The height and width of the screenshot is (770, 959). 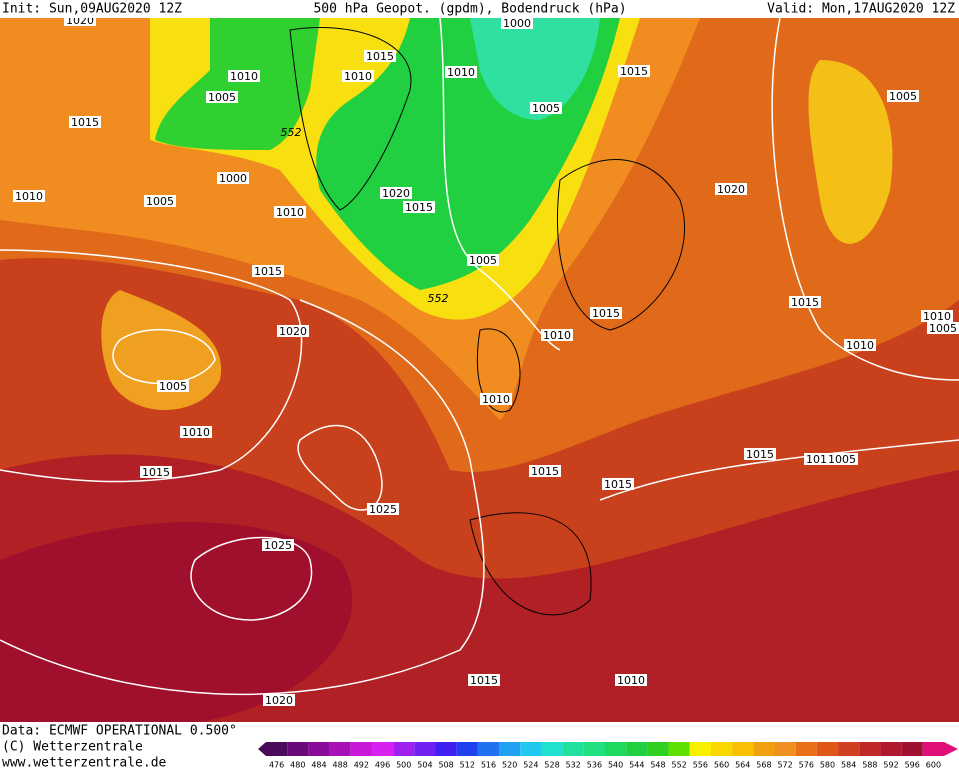 I want to click on colorbar-label: 524, so click(x=530, y=765).